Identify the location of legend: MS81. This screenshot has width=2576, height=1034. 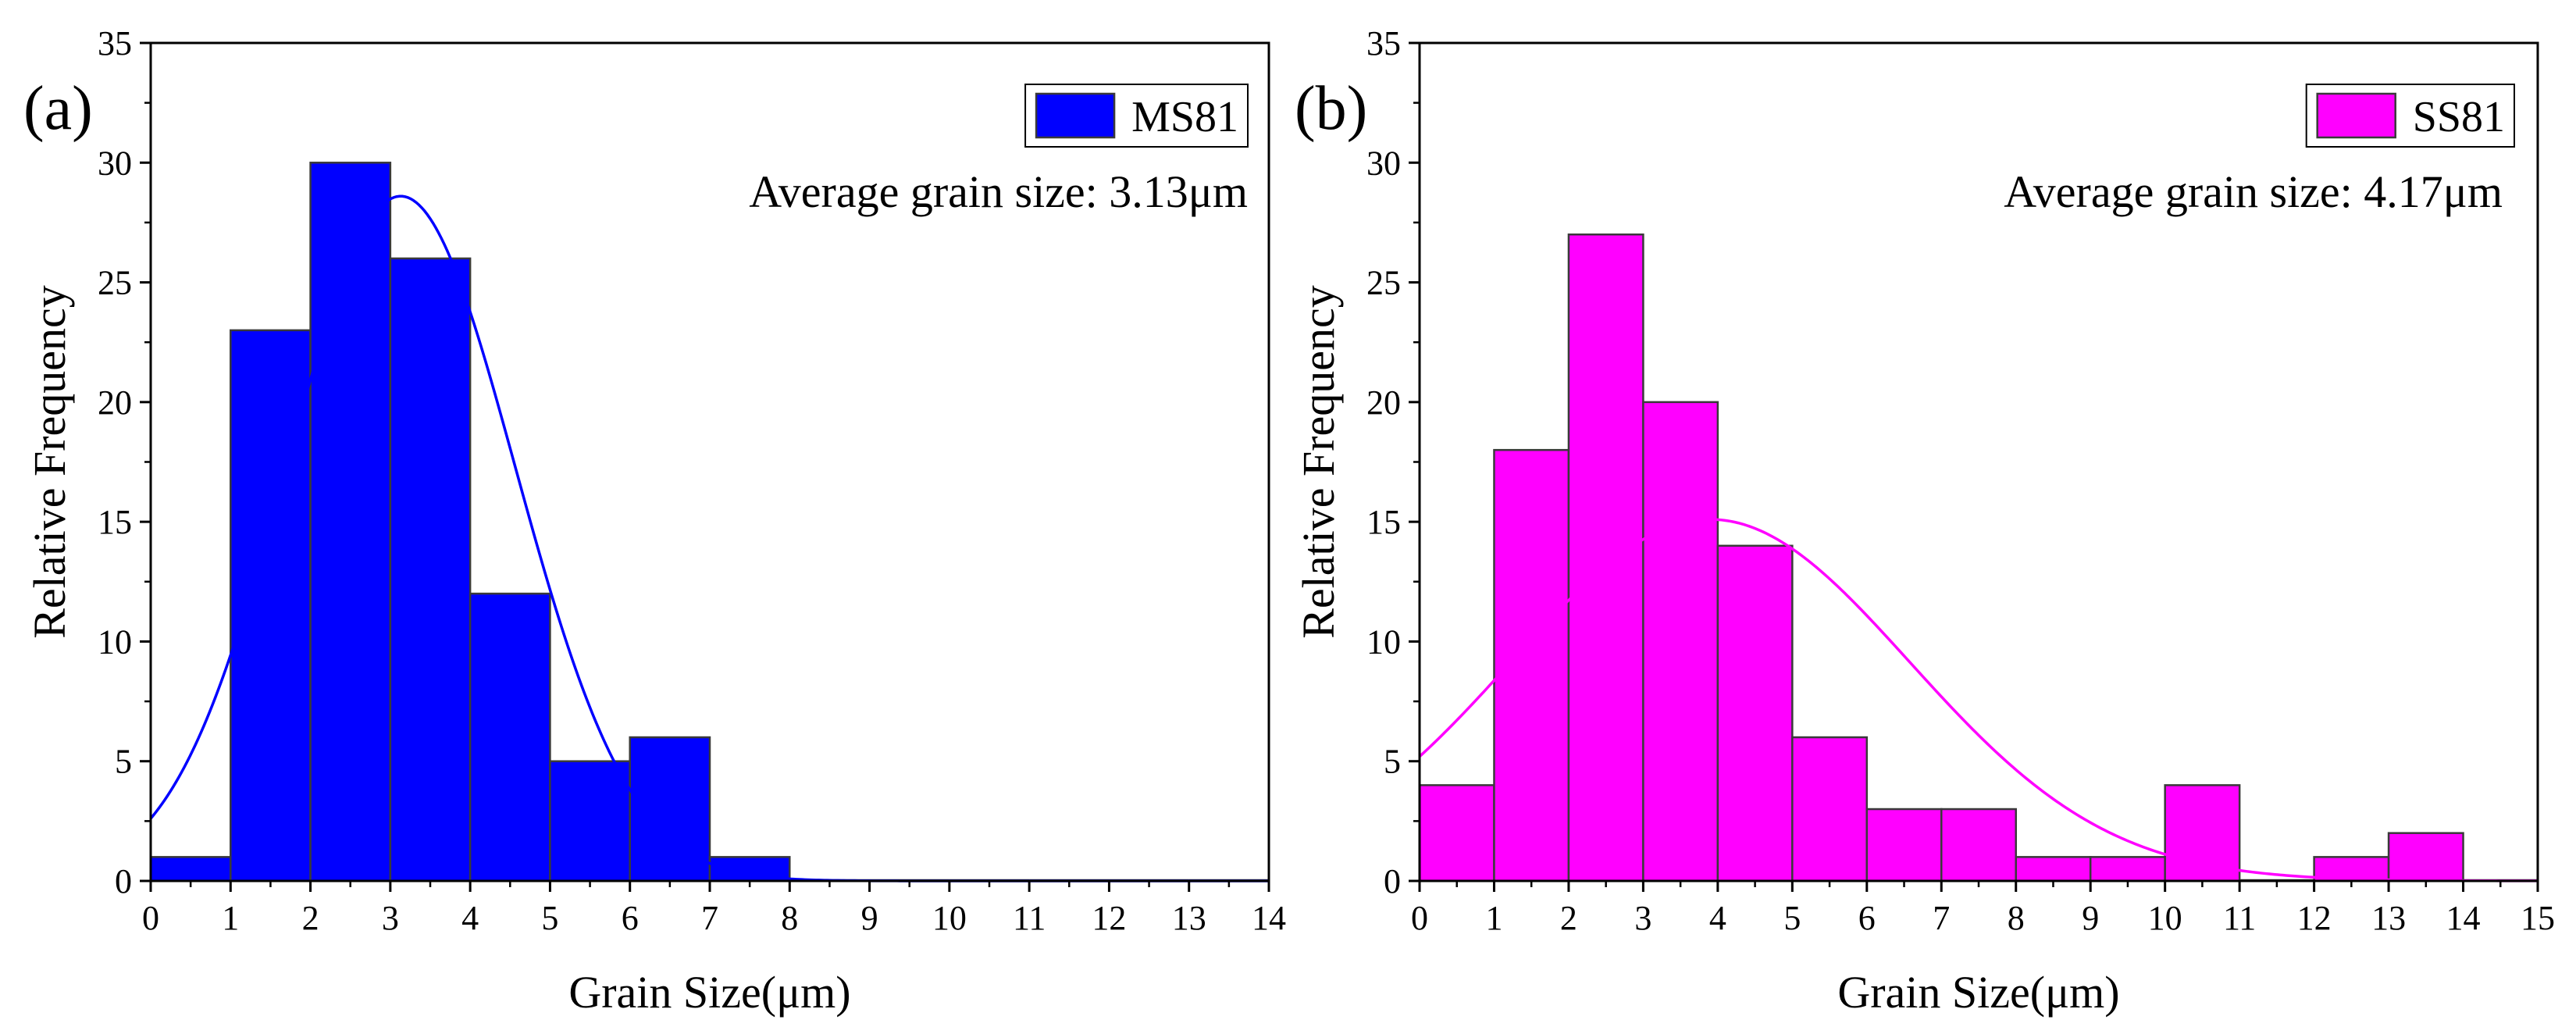
(1136, 116).